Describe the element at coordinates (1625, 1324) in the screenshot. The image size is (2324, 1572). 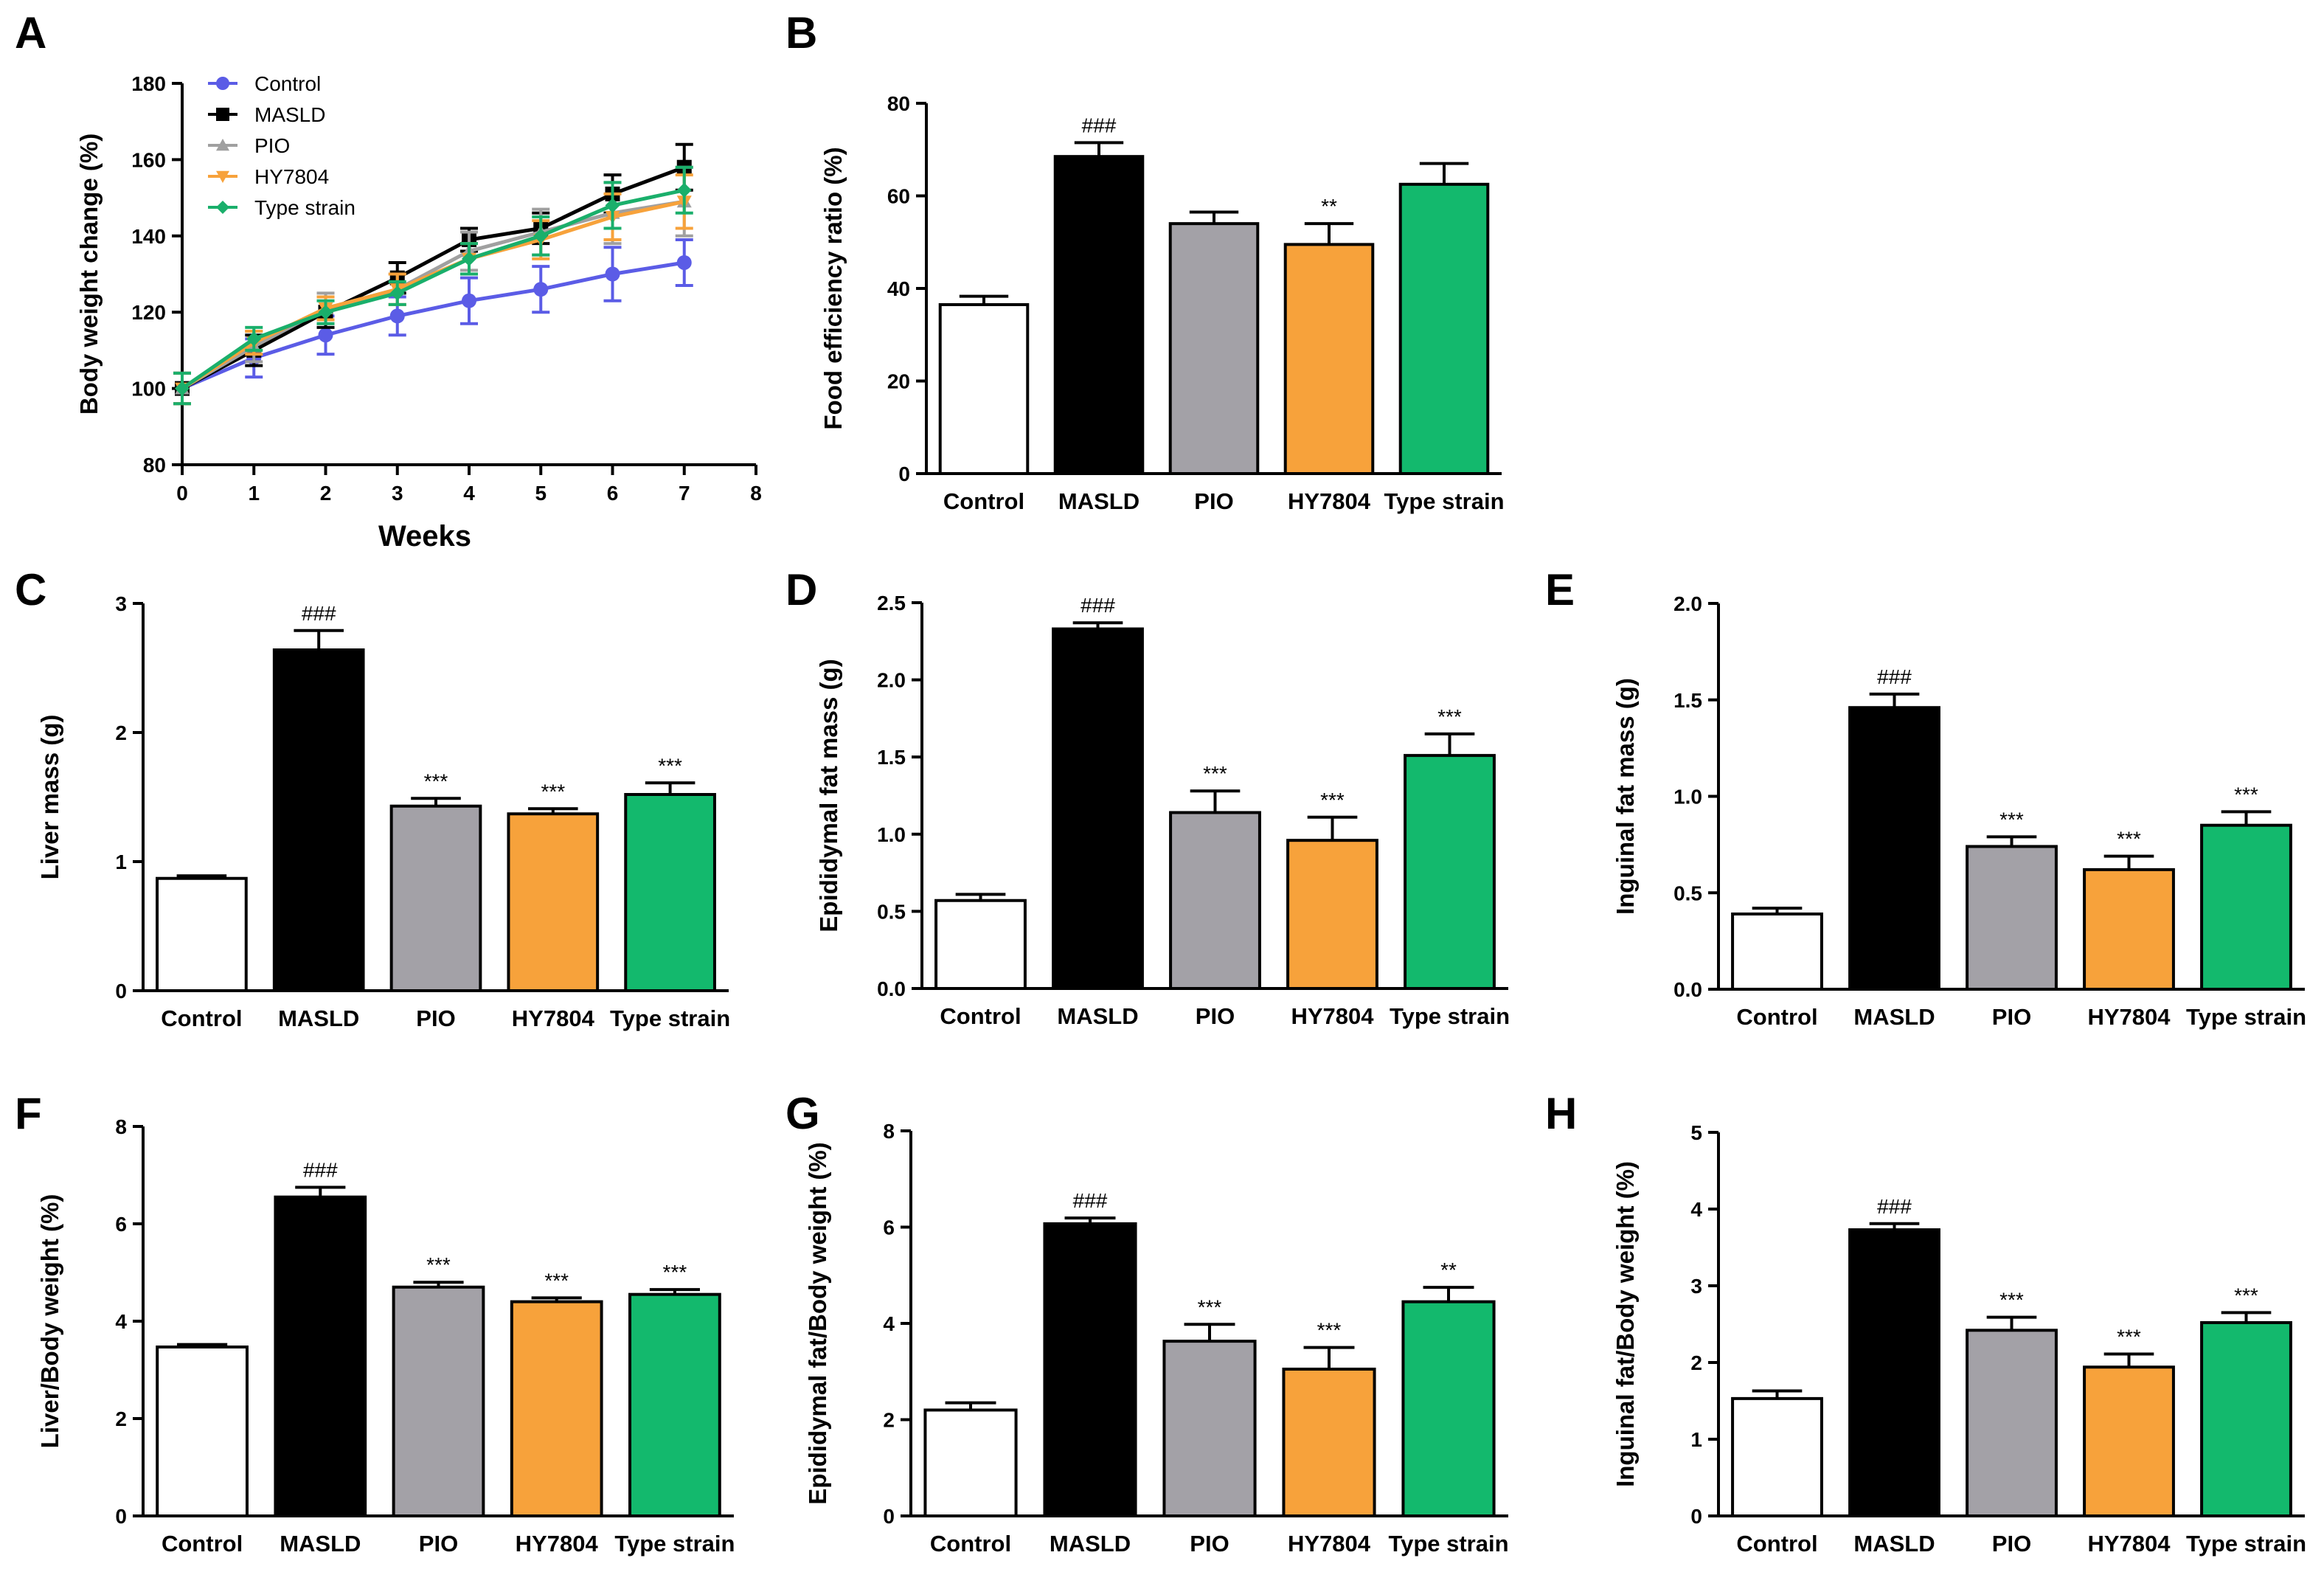
I see `y-axis-title: Inguinal fat/Body weight (%)` at that location.